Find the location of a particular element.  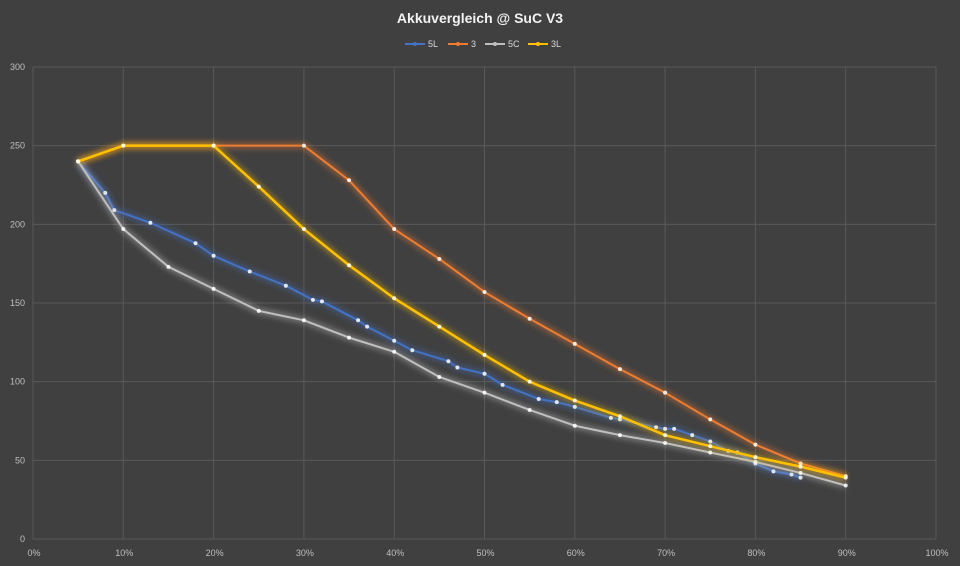

y-tick-label: 150 is located at coordinates (17, 303).